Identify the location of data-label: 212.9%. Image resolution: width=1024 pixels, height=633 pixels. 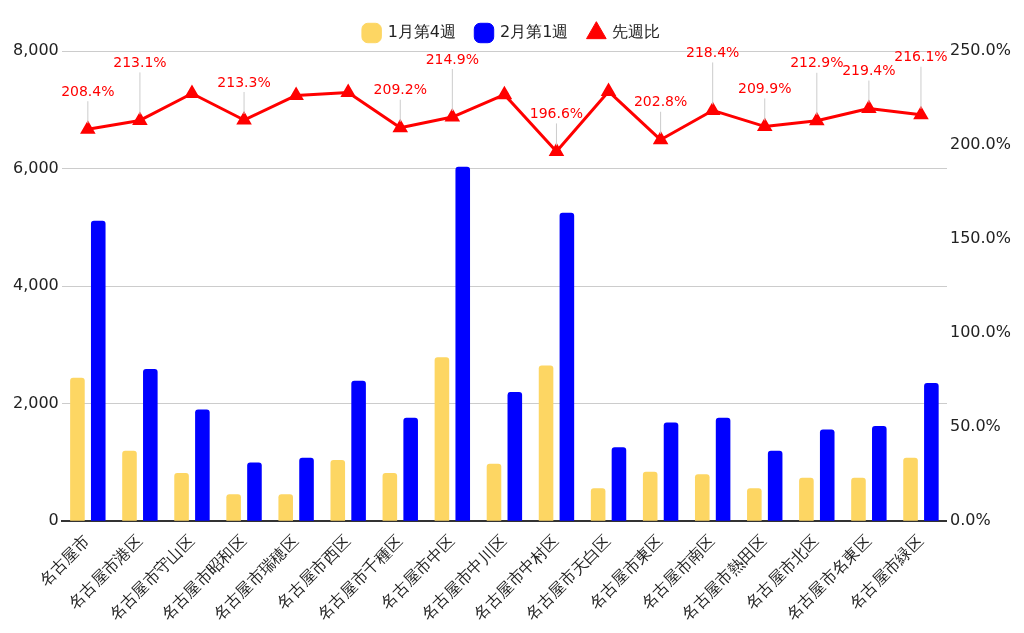
(817, 62).